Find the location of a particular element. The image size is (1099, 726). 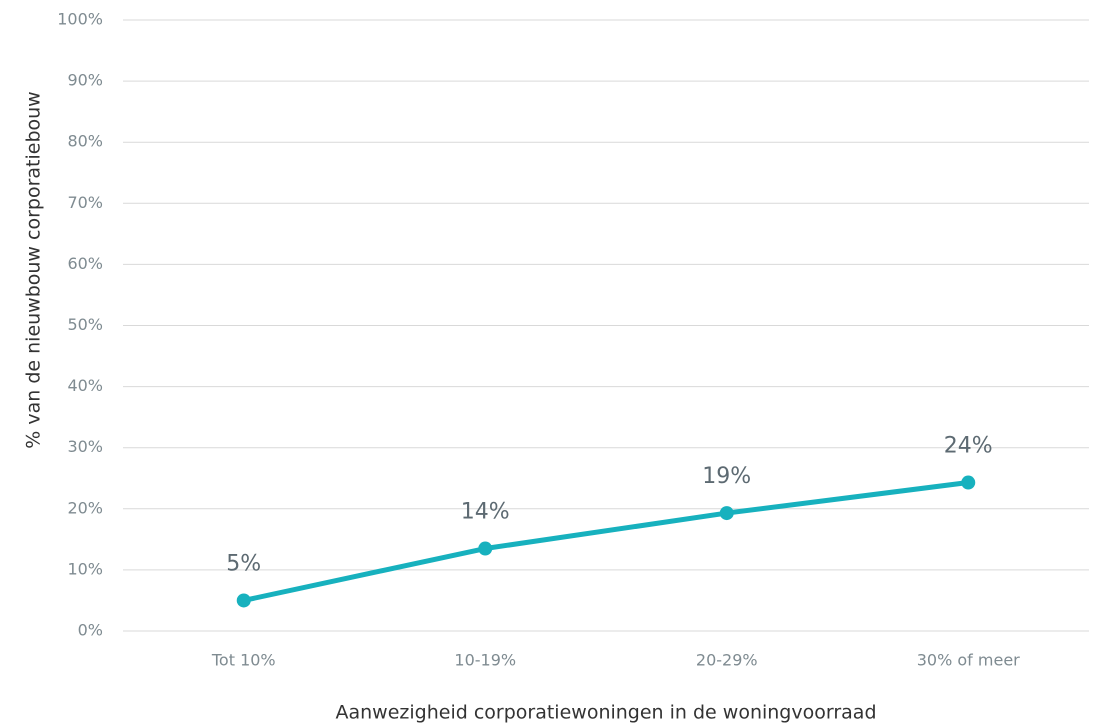

x-tick-label: 10-19% is located at coordinates (485, 660).